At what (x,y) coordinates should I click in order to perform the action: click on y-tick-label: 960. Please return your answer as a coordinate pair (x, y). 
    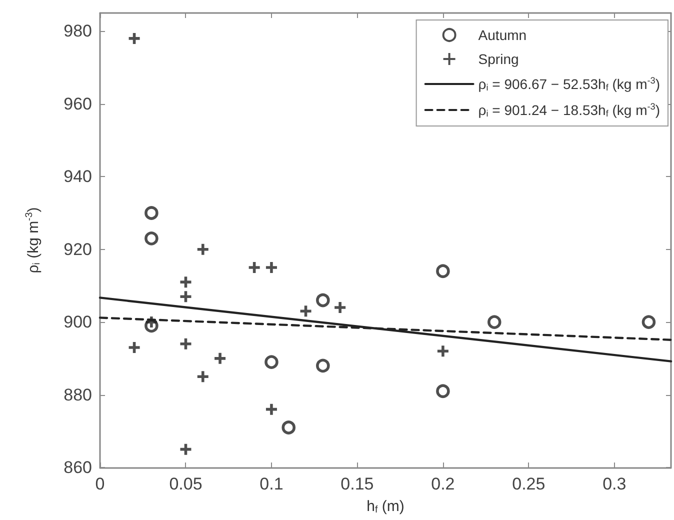
    Looking at the image, I should click on (78, 104).